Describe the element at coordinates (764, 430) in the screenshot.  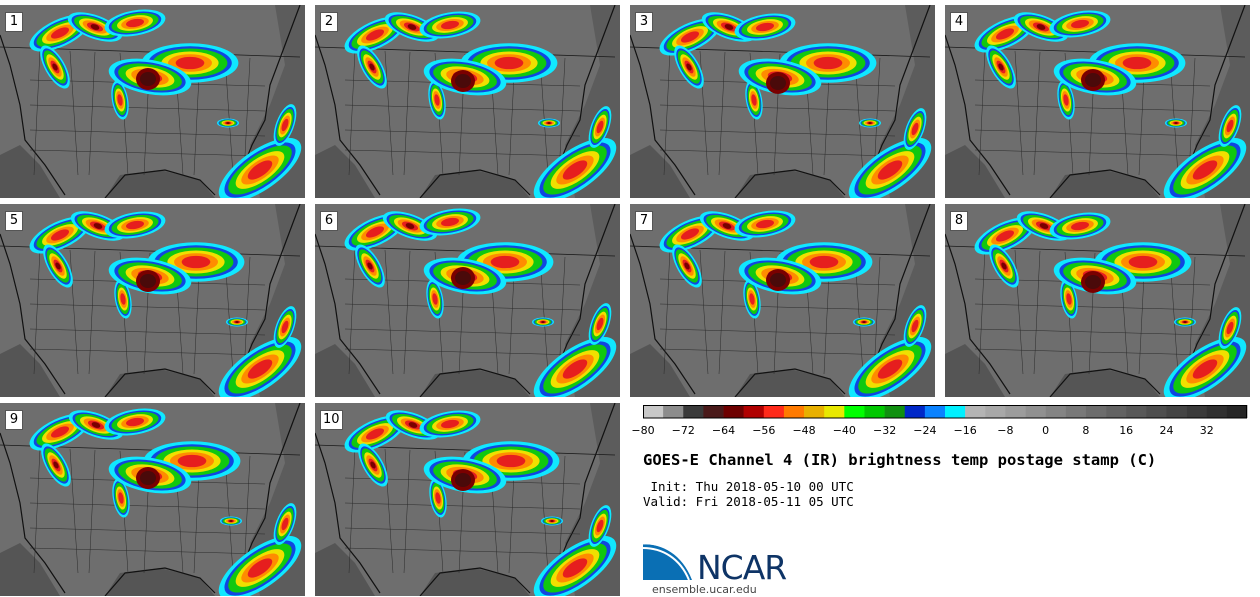
I see `colorbar-tick-label: −56` at that location.